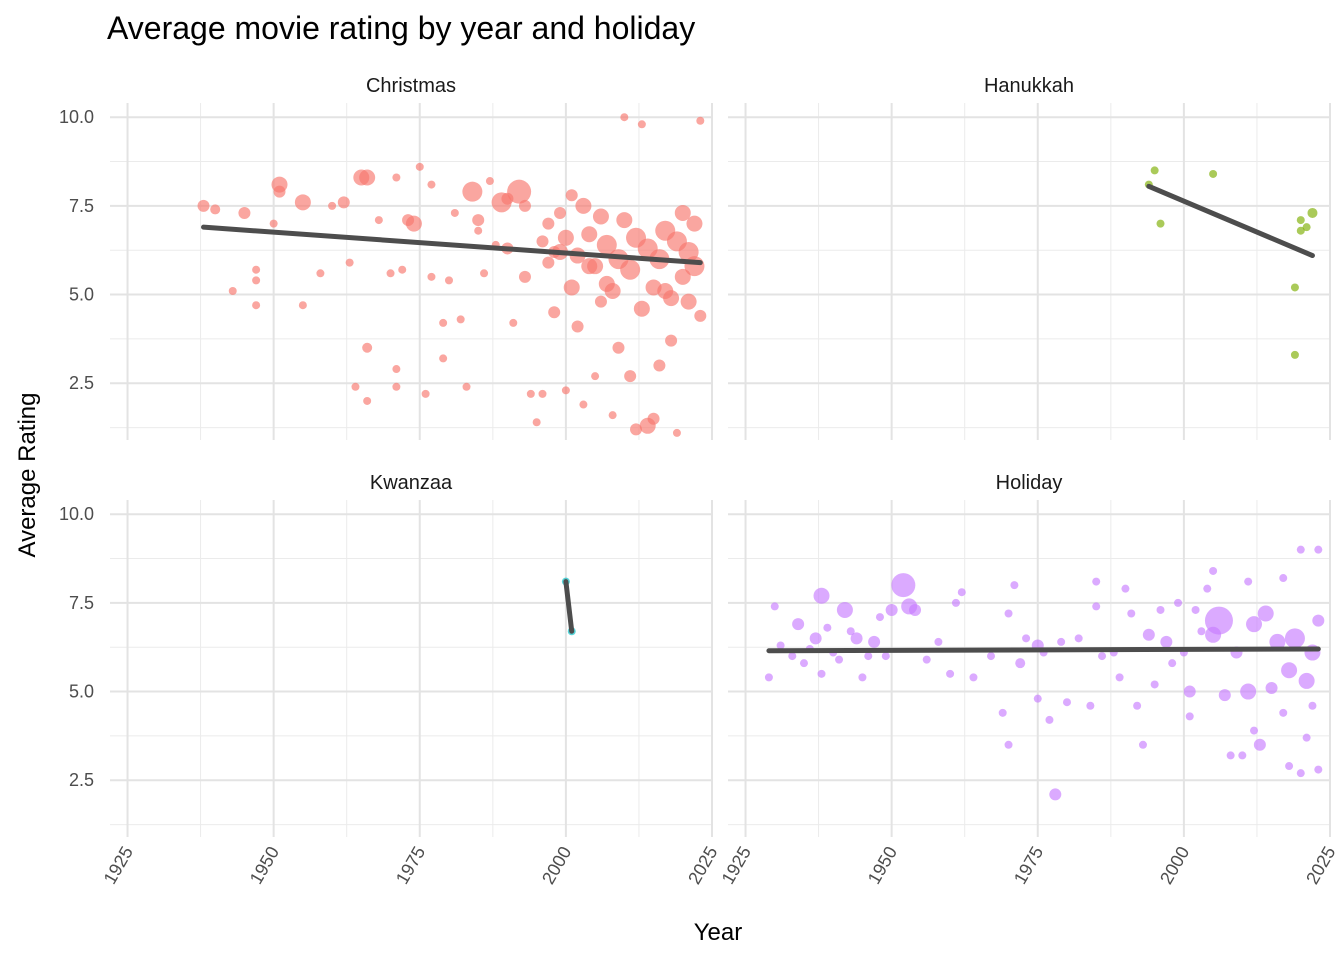 This screenshot has height=960, width=1344. Describe the element at coordinates (1028, 865) in the screenshot. I see `x-tick-label: 1975` at that location.